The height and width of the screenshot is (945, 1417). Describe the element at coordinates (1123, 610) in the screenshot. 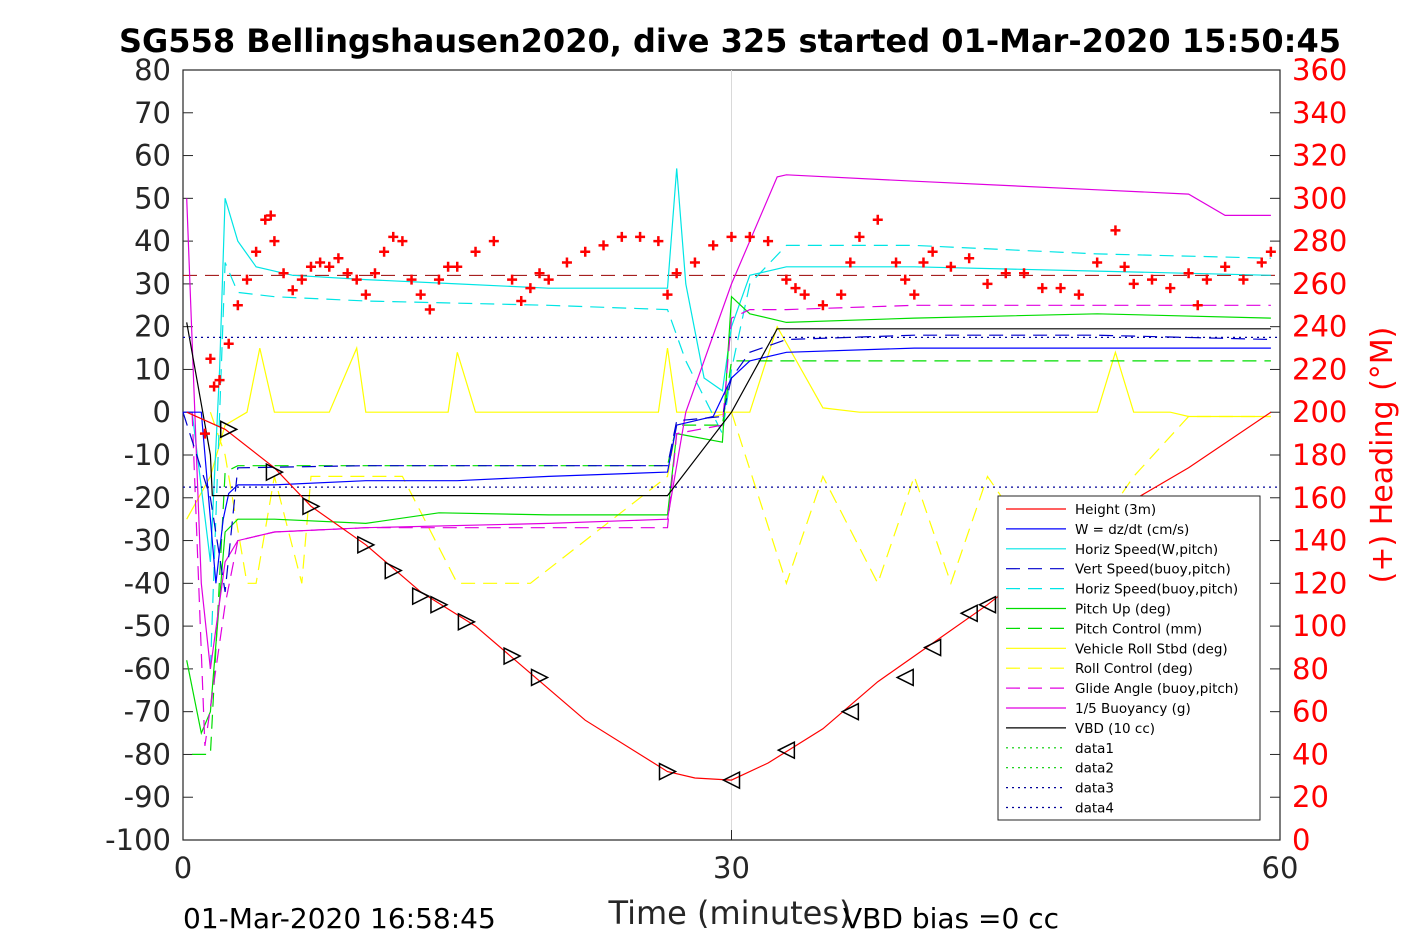

I see `legend-entry-label: Pitch Up (deg)` at that location.